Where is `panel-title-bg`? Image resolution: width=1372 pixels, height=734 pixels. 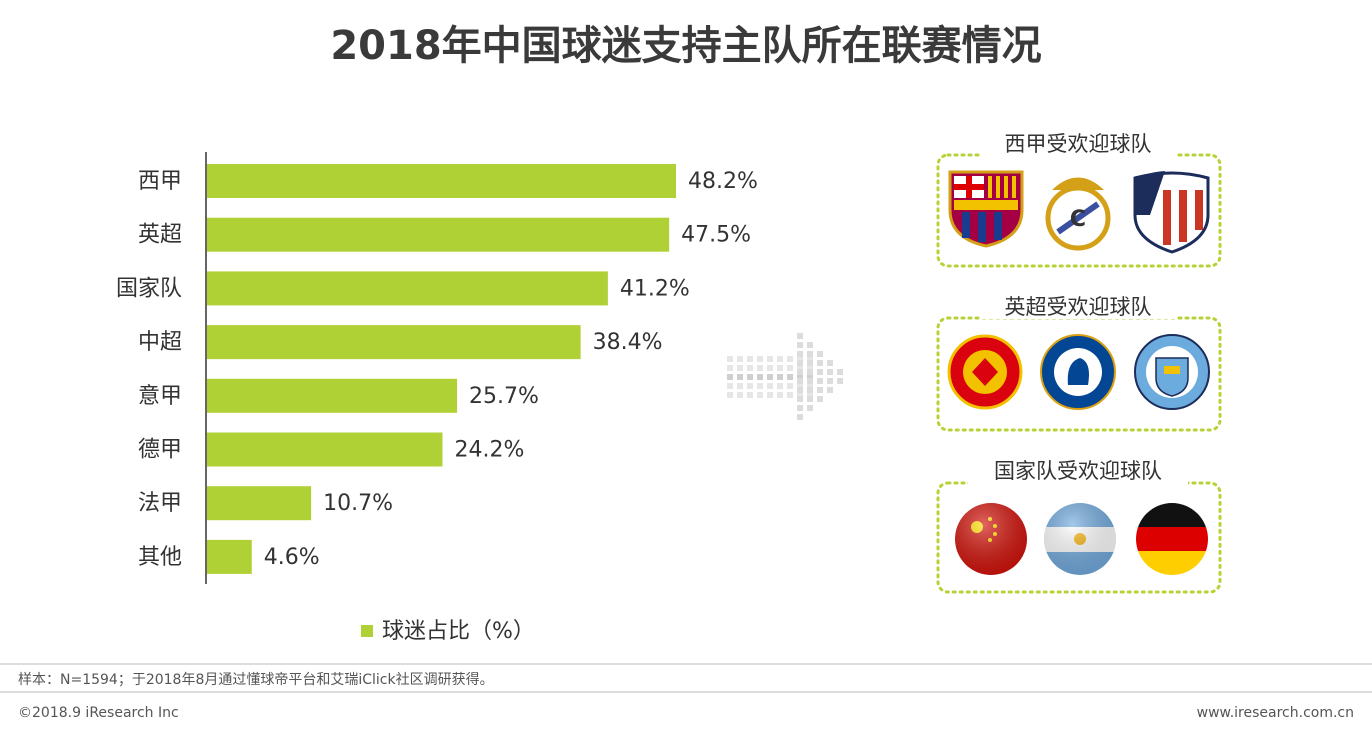
panel-title-bg is located at coordinates (1078, 146).